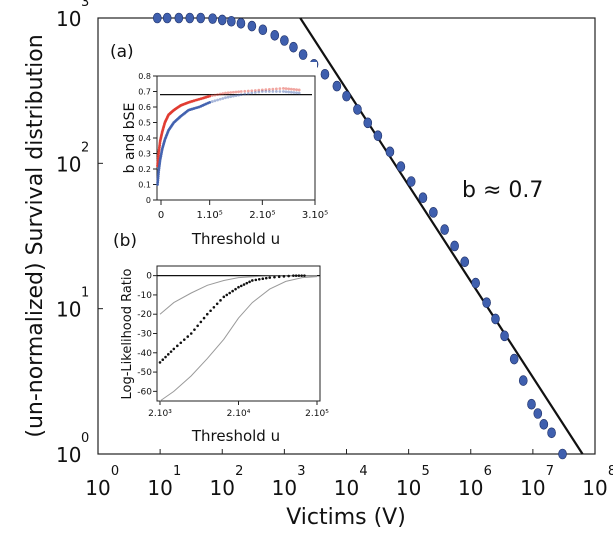  I want to click on inset-b-background, so click(237, 342).